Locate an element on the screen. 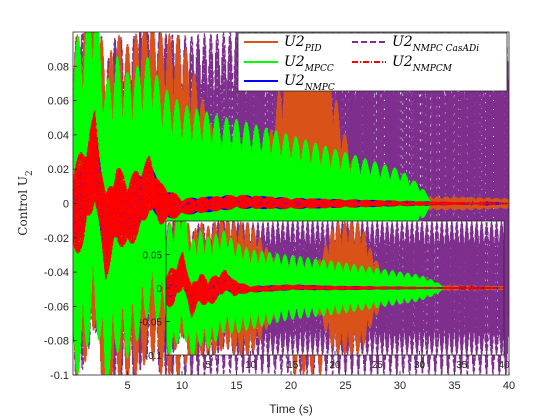 The width and height of the screenshot is (560, 420). y-tick-label: 0.04 is located at coordinates (58, 136).